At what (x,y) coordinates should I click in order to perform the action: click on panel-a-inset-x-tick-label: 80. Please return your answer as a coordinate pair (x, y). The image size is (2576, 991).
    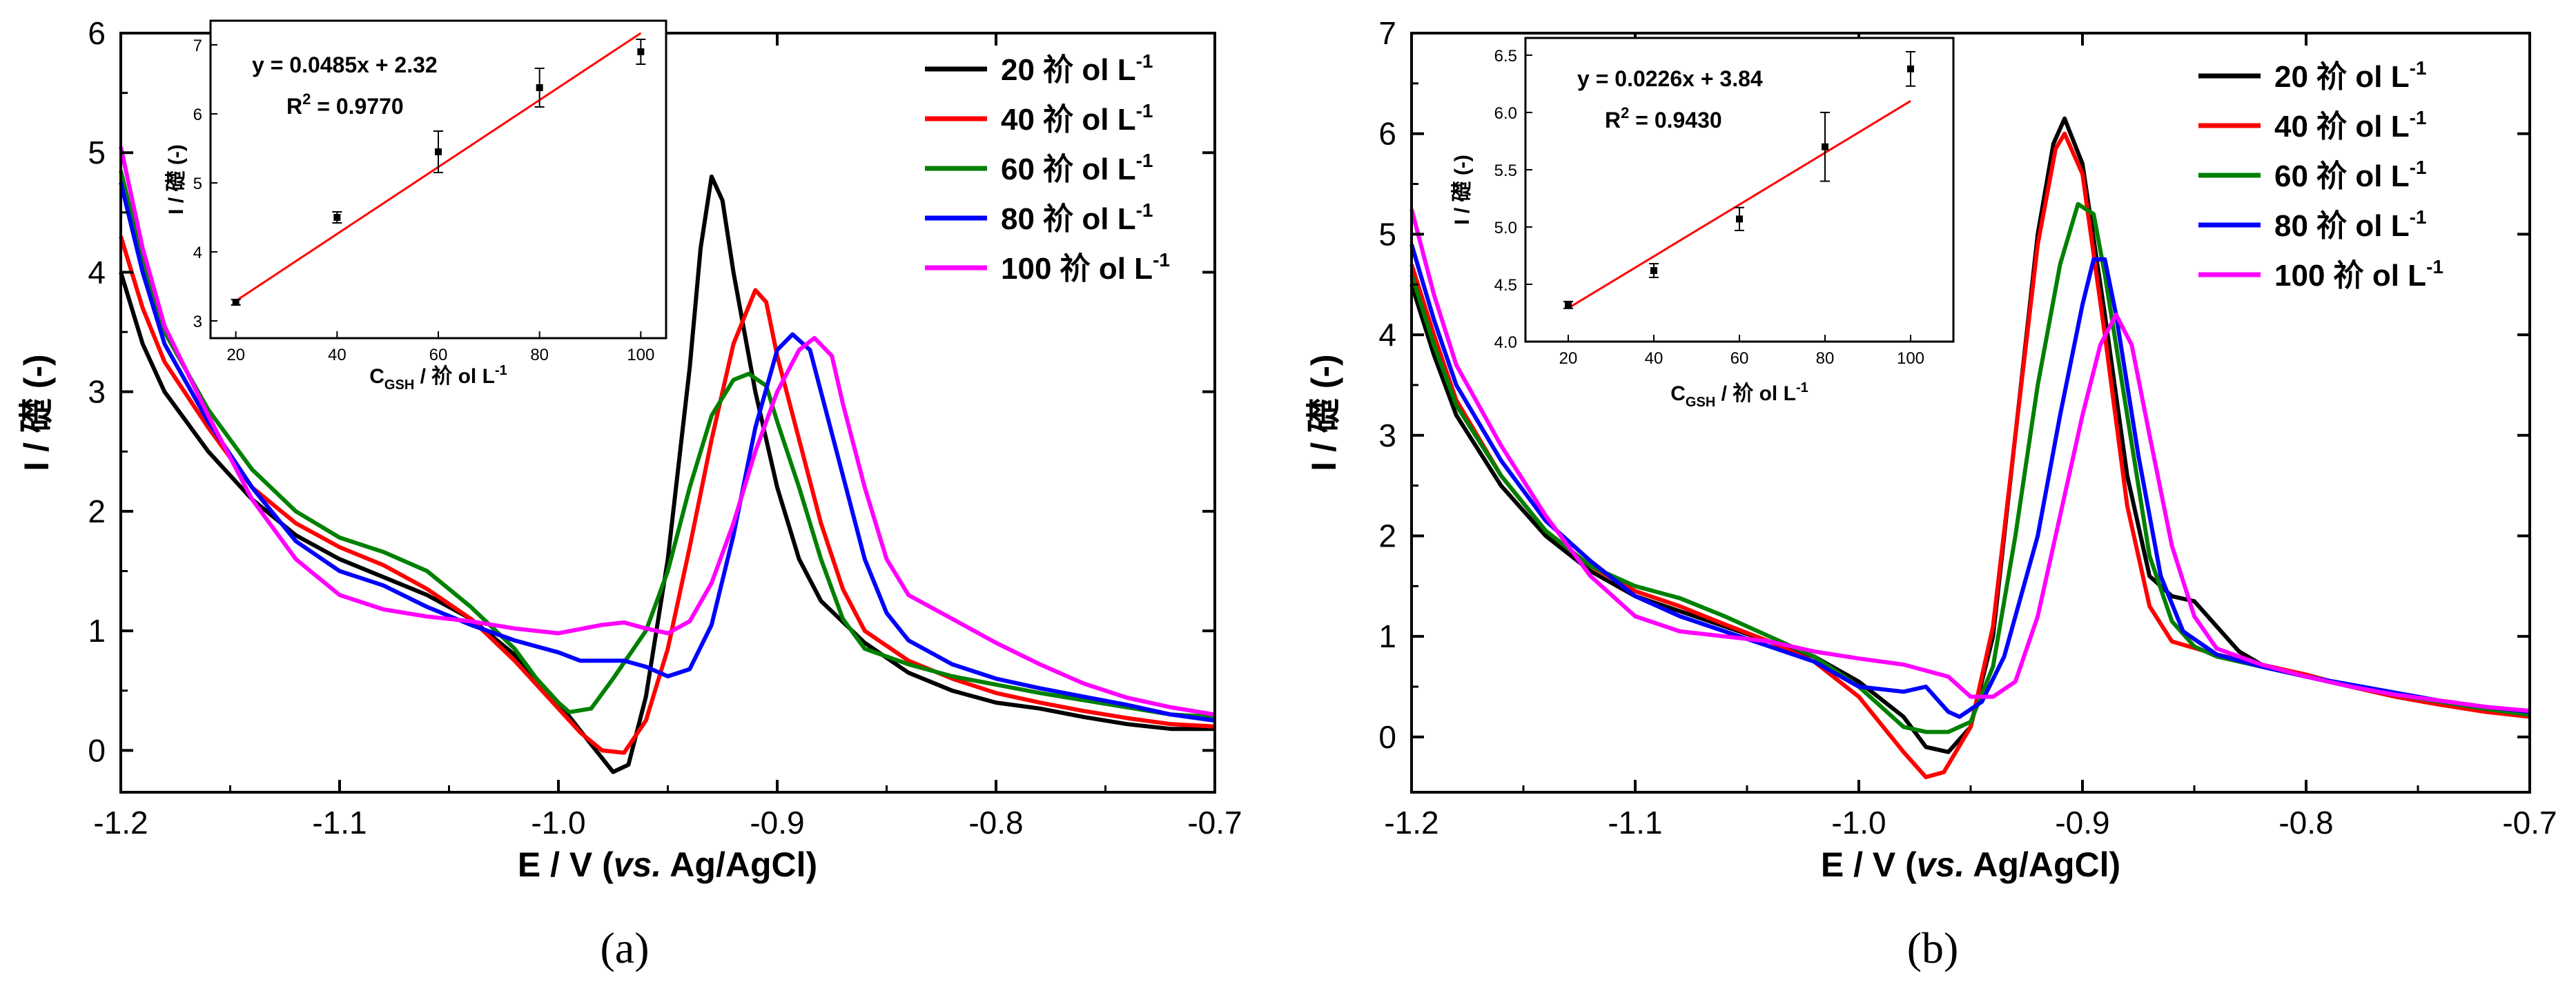
    Looking at the image, I should click on (539, 355).